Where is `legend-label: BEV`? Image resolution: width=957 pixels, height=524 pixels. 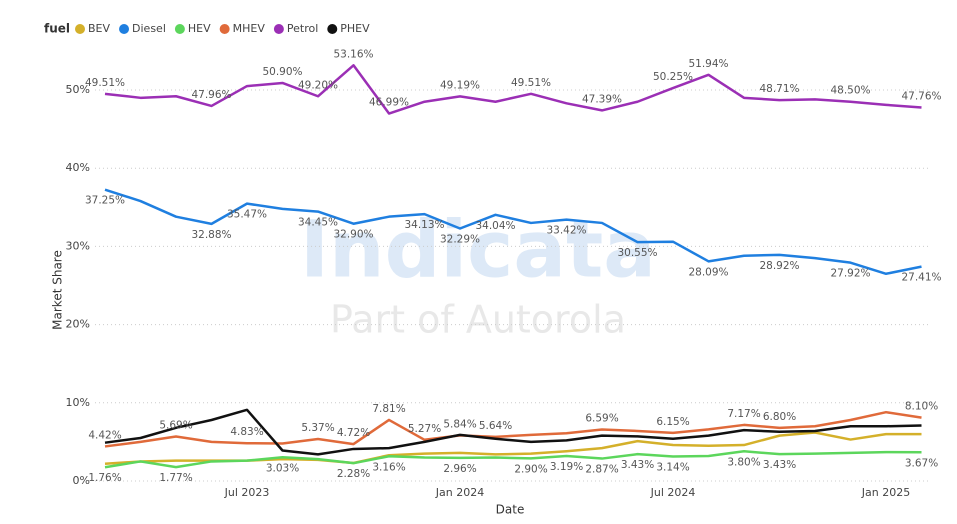 legend-label: BEV is located at coordinates (99, 28).